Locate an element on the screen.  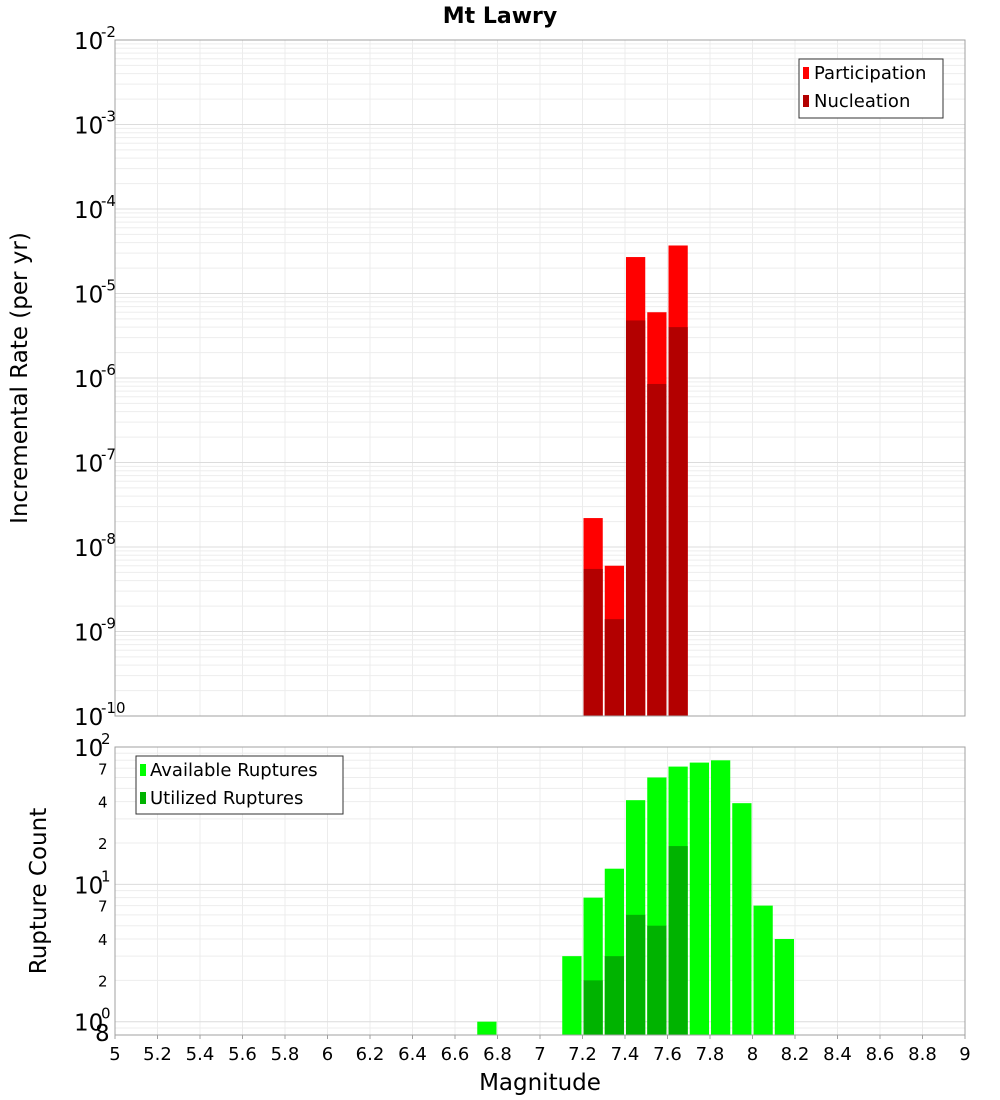
x-tick-label: 7 is located at coordinates (539, 1054).